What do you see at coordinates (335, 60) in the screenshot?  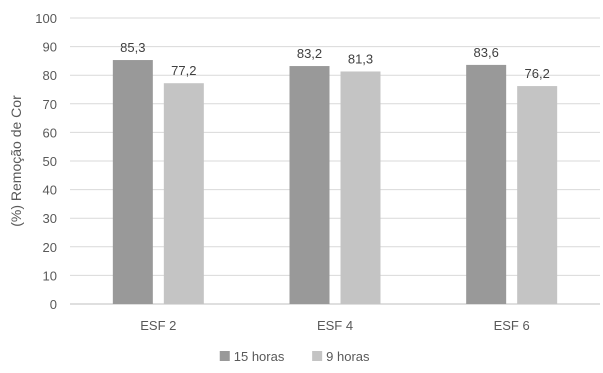 I see `data-labels: 85,3 77,2 83,2 81,3 83,6 76,2` at bounding box center [335, 60].